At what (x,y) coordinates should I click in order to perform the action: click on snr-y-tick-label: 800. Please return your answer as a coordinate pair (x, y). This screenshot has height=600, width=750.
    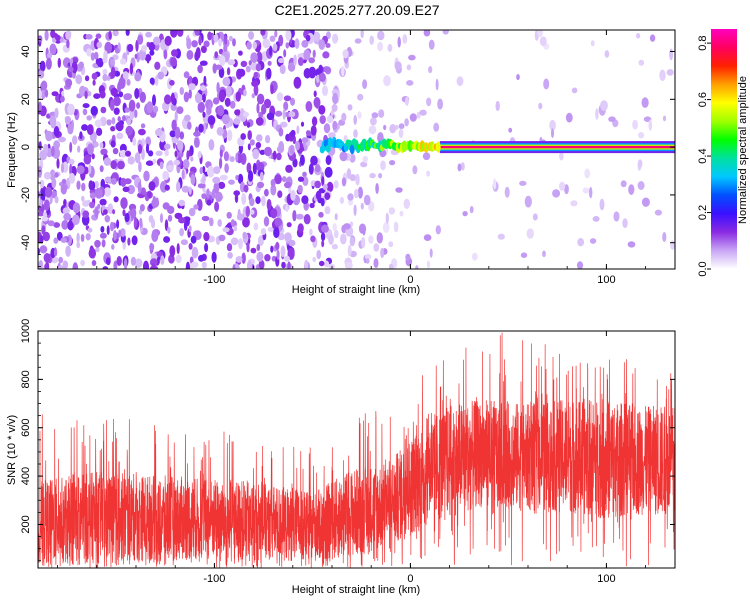
    Looking at the image, I should click on (26, 379).